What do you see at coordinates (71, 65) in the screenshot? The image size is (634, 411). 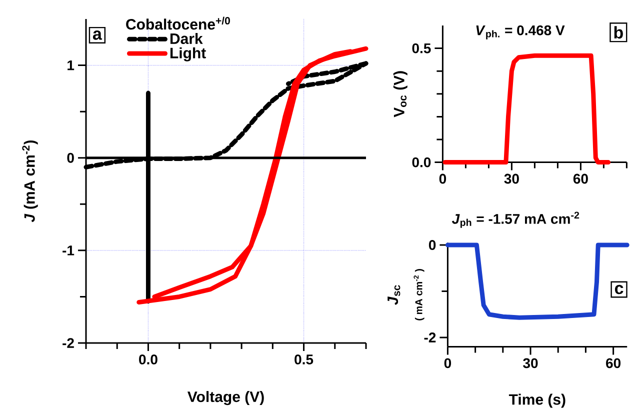 I see `y-tick-label: 1` at bounding box center [71, 65].